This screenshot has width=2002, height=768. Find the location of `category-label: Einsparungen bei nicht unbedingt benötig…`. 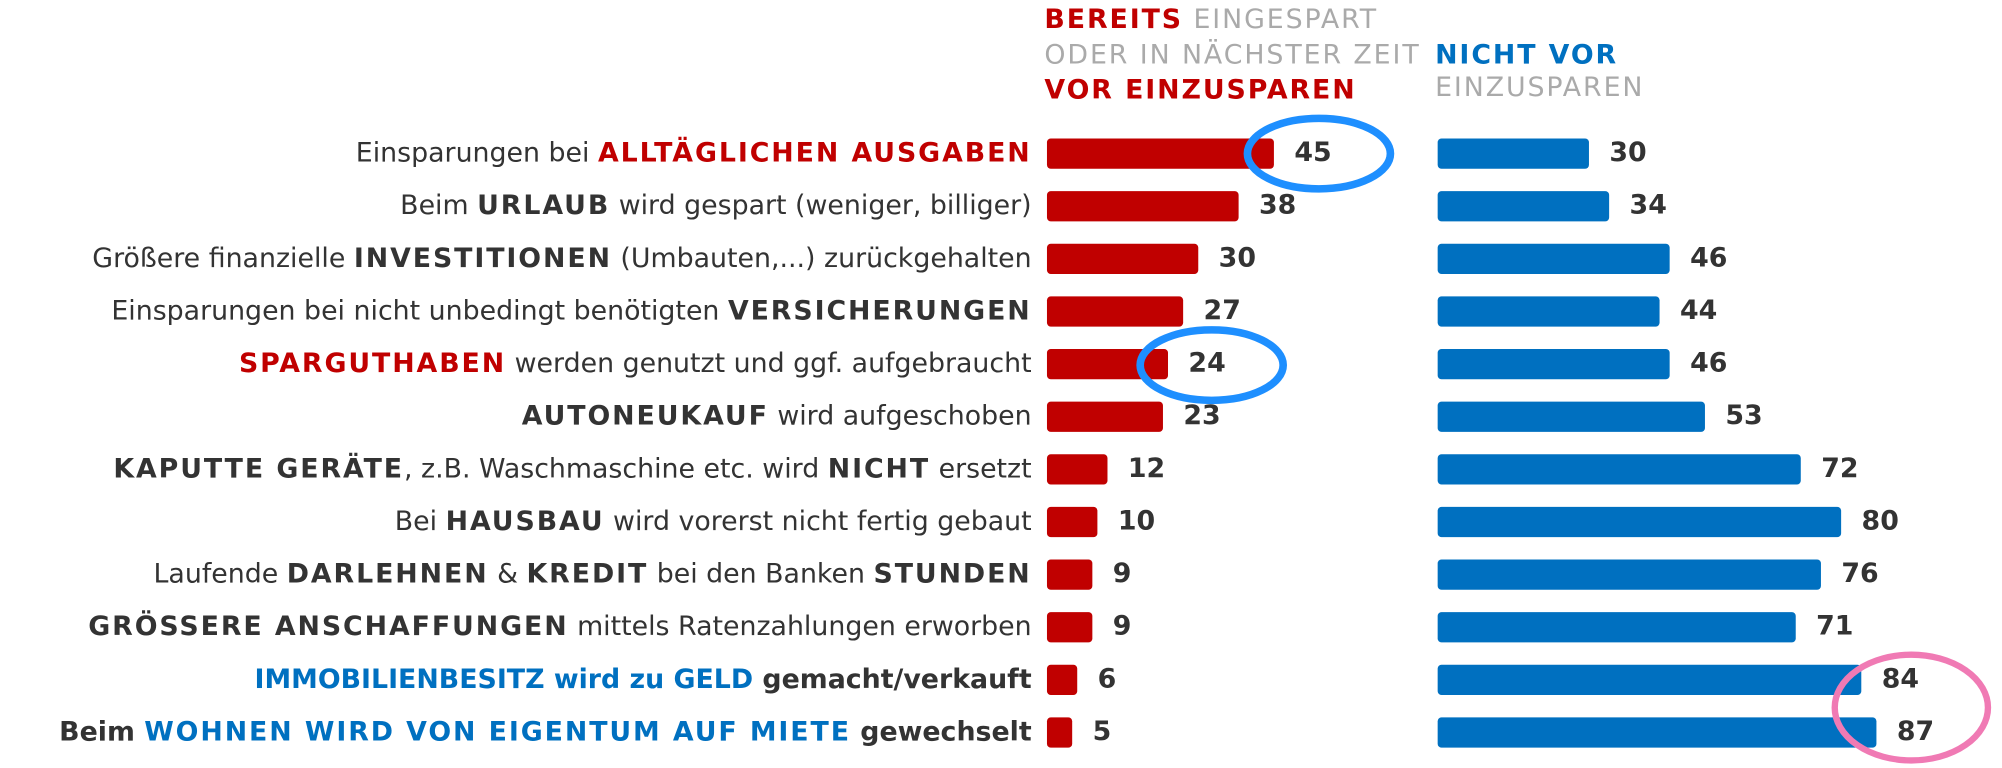

category-label: Einsparungen bei nicht unbedingt benötig… is located at coordinates (571, 310).